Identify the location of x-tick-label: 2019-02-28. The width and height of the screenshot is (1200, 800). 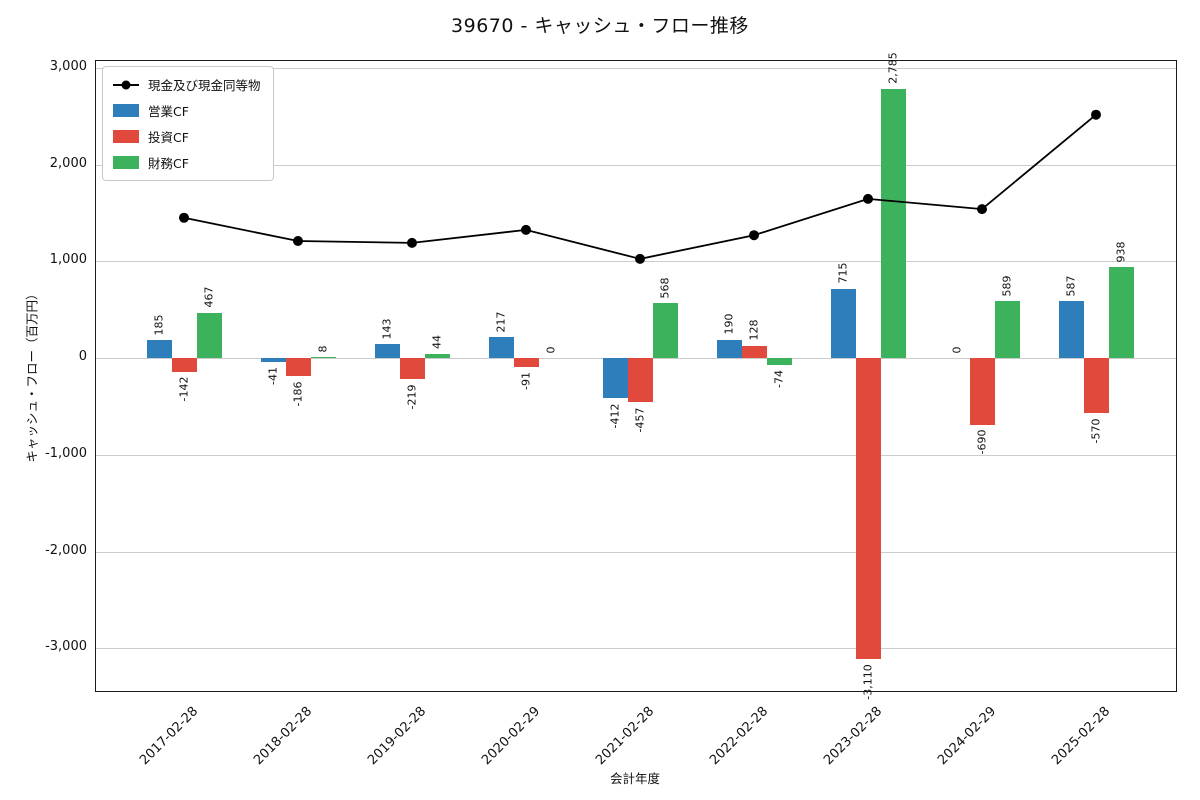
(397, 736).